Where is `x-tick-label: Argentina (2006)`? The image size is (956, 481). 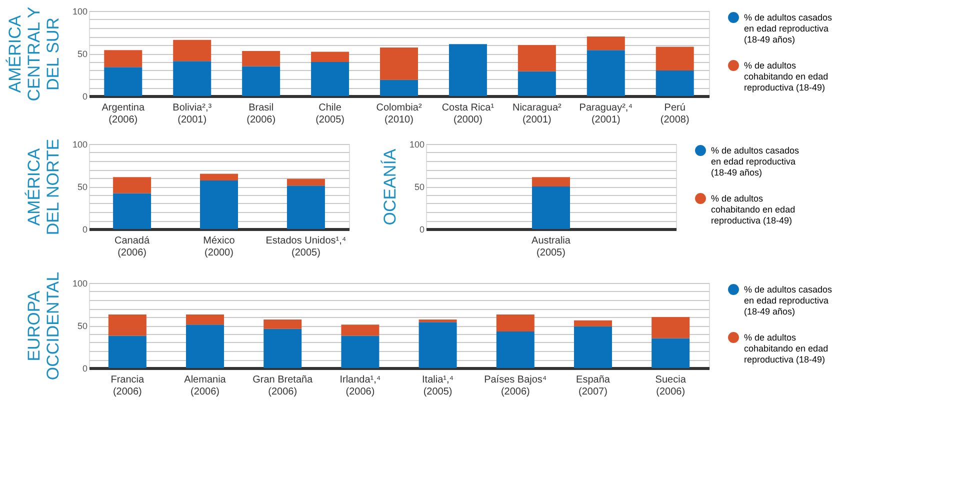 x-tick-label: Argentina (2006) is located at coordinates (123, 114).